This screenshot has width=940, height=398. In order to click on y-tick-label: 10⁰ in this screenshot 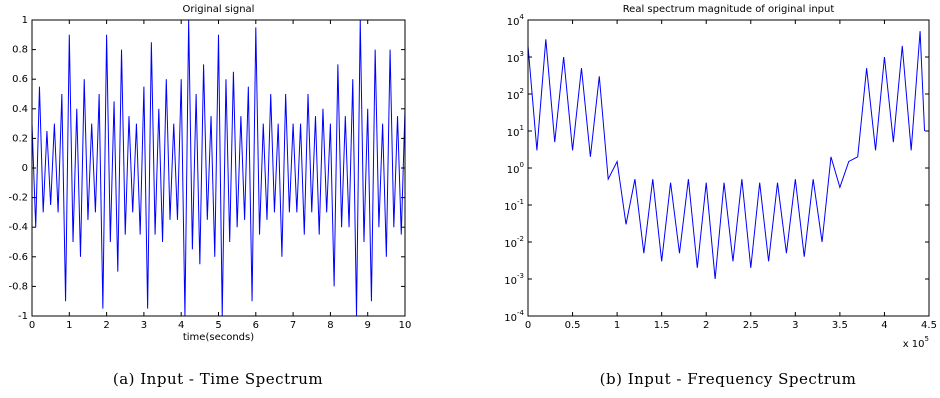, I will do `click(515, 168)`.